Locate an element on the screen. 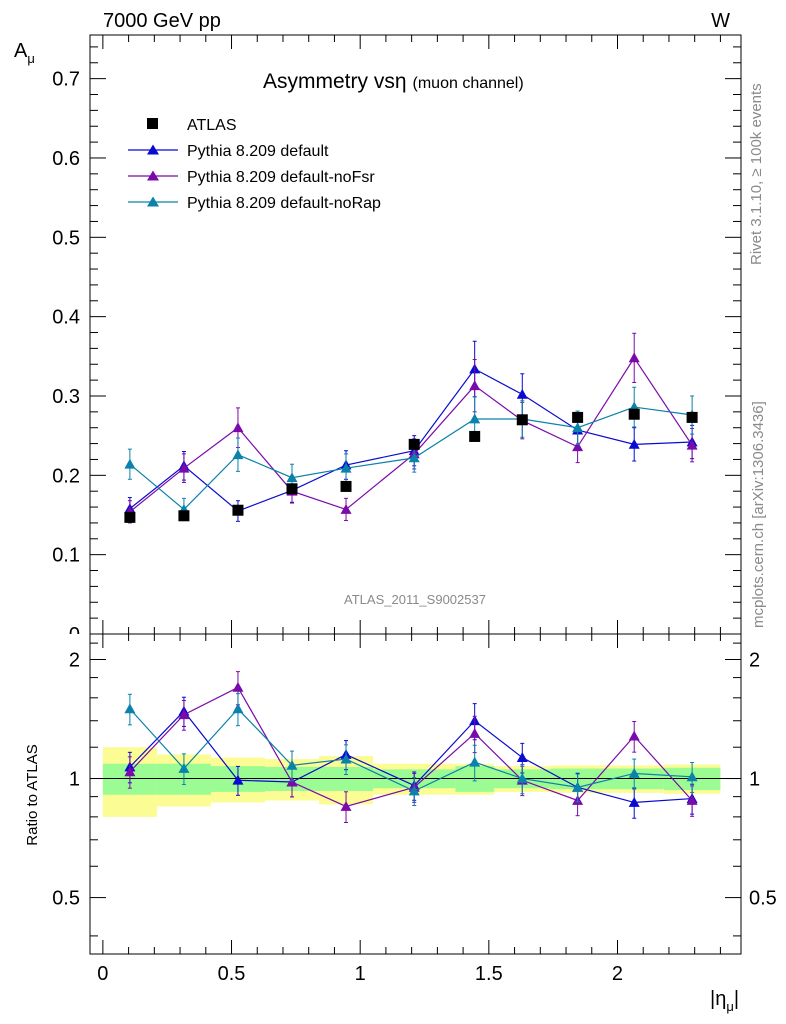 The height and width of the screenshot is (1024, 786). x-axis-label: |ημ| is located at coordinates (724, 1001).